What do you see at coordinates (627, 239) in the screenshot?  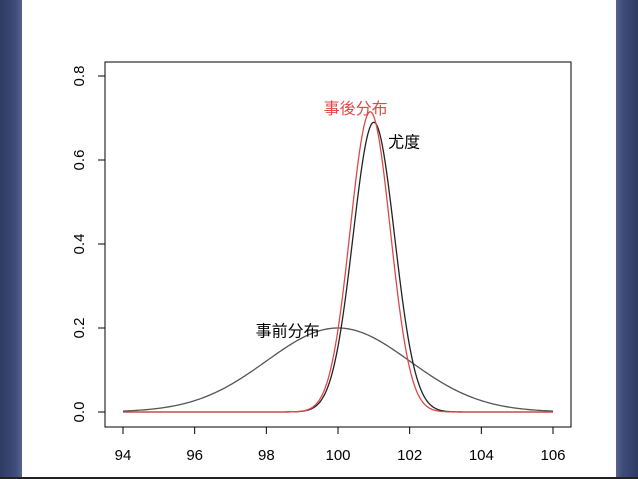 I see `right-border-decoration` at bounding box center [627, 239].